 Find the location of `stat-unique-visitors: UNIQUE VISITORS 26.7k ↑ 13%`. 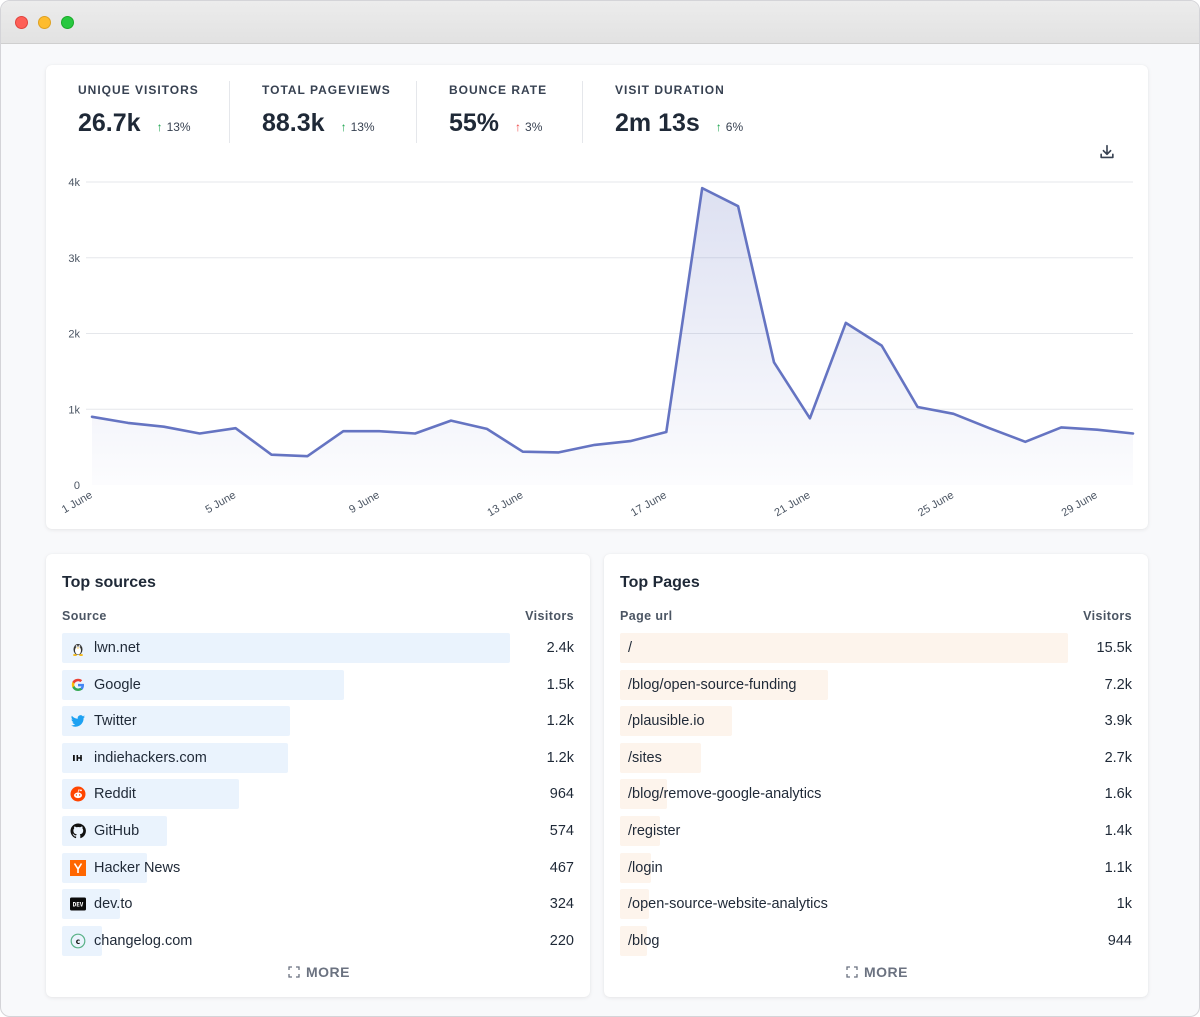

stat-unique-visitors: UNIQUE VISITORS 26.7k ↑ 13% is located at coordinates (138, 110).